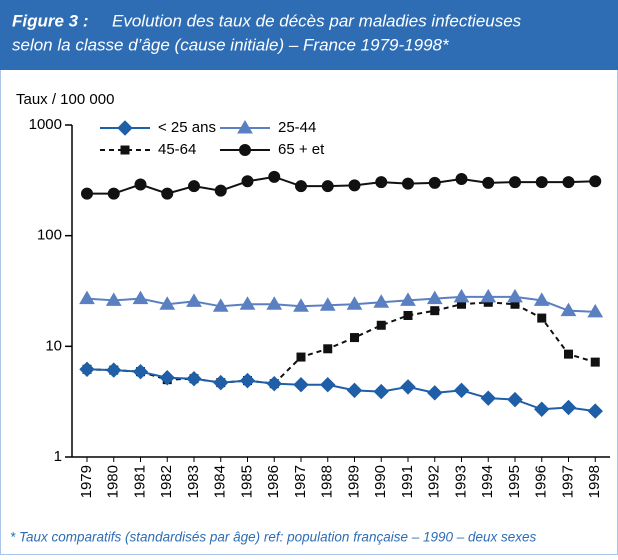 Image resolution: width=618 pixels, height=560 pixels. I want to click on legend-label: 45-64, so click(177, 149).